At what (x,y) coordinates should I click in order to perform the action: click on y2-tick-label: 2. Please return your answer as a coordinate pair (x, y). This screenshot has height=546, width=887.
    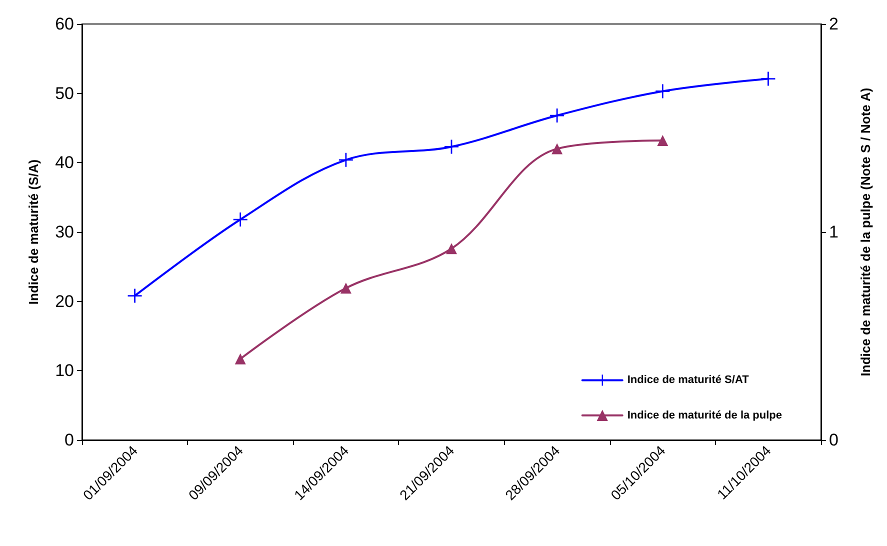
    Looking at the image, I should click on (833, 24).